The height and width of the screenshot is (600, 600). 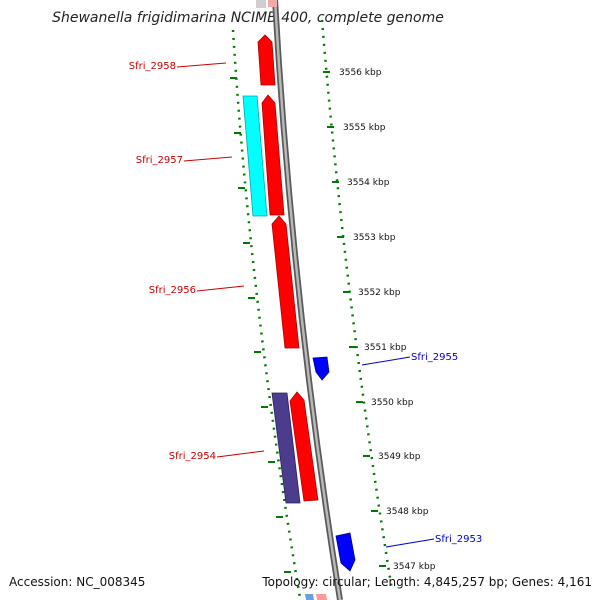 What do you see at coordinates (368, 183) in the screenshot?
I see `scale-label: 3554 kbp` at bounding box center [368, 183].